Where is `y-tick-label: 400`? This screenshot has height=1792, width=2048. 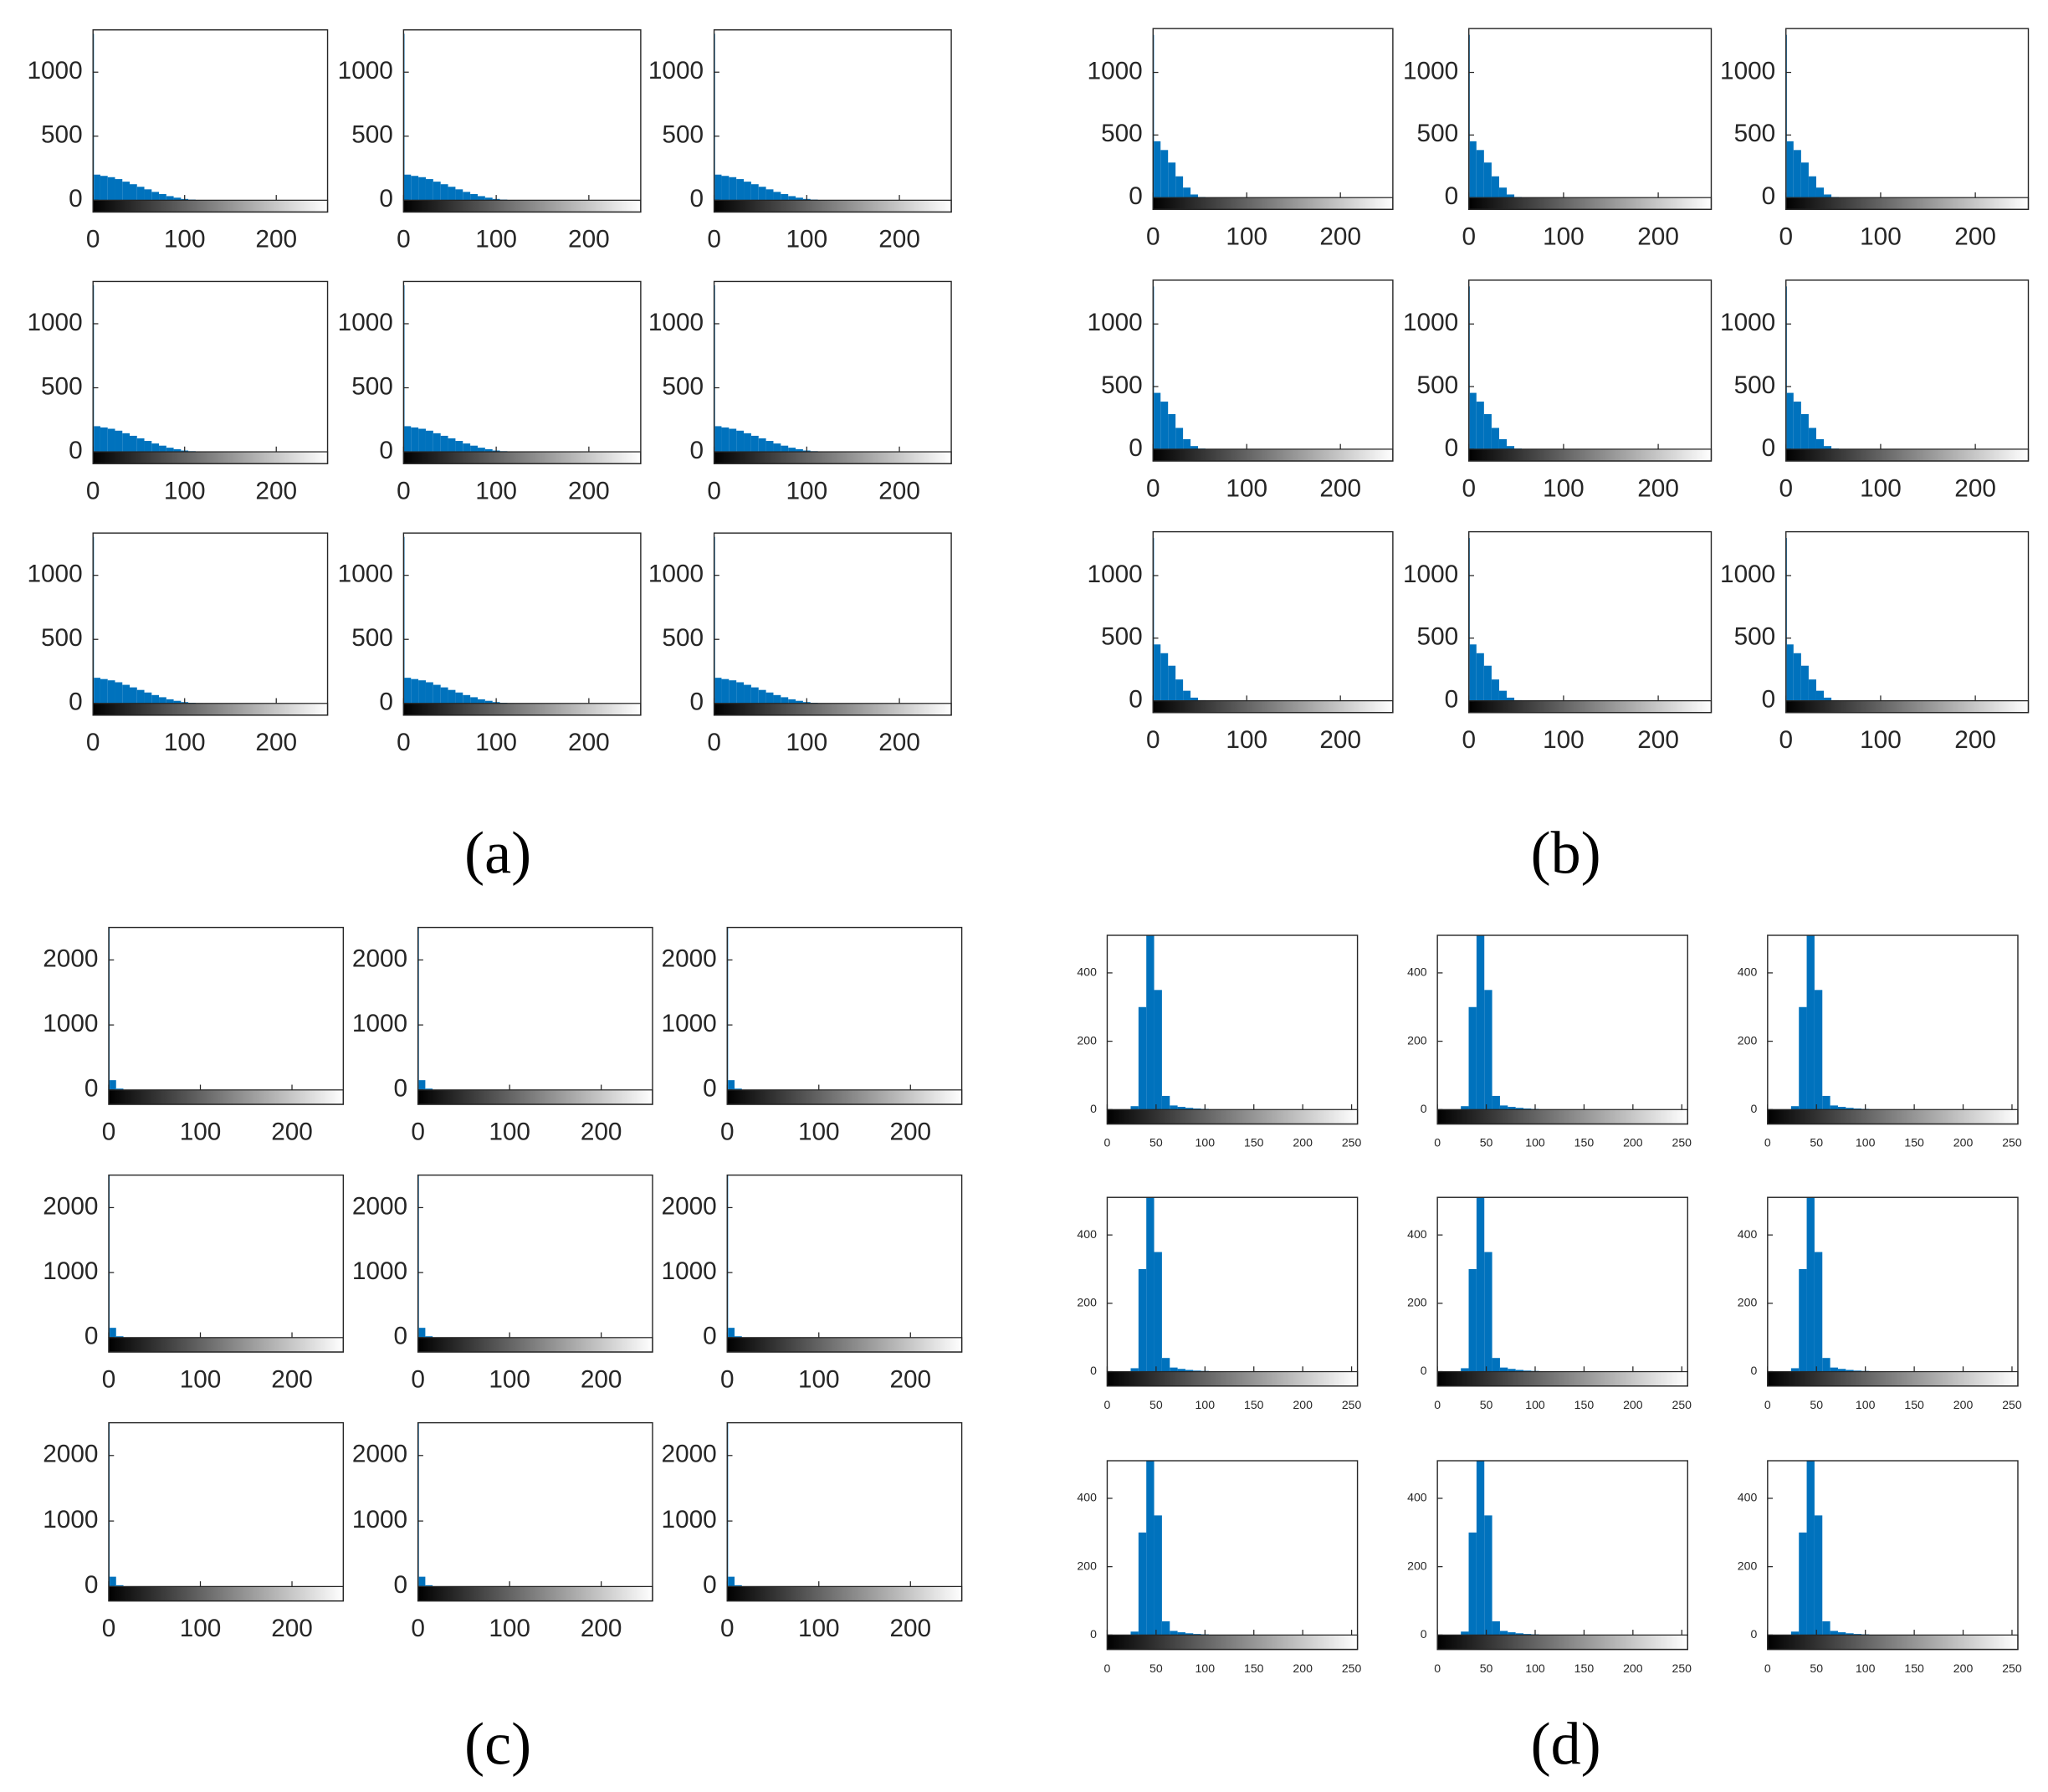
y-tick-label: 400 is located at coordinates (1748, 1497).